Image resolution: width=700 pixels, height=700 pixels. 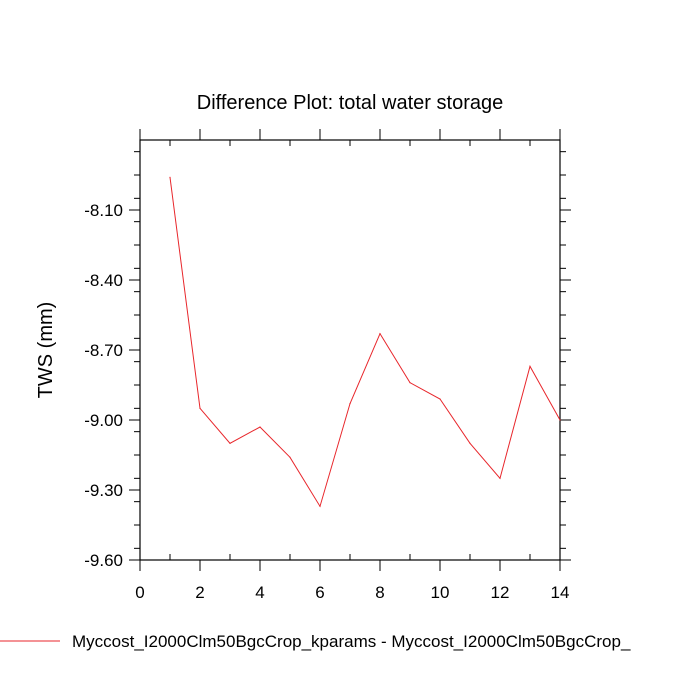 I want to click on y-tick-label: -9.30, so click(x=103, y=490).